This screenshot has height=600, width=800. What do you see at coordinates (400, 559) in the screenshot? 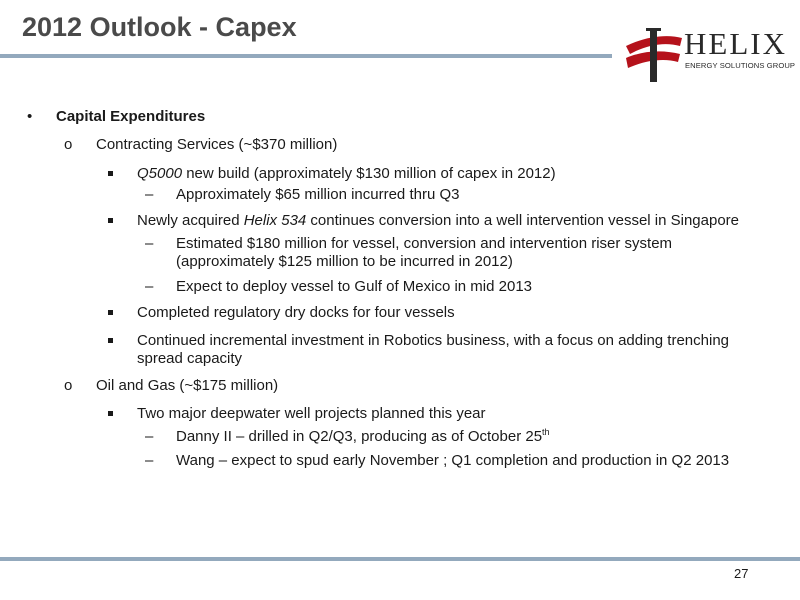
I see `footer-divider` at bounding box center [400, 559].